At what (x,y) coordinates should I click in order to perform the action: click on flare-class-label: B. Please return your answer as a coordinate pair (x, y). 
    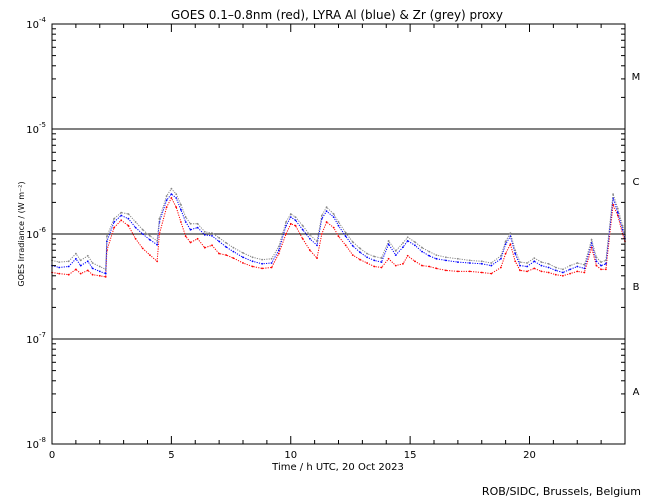
    Looking at the image, I should click on (636, 287).